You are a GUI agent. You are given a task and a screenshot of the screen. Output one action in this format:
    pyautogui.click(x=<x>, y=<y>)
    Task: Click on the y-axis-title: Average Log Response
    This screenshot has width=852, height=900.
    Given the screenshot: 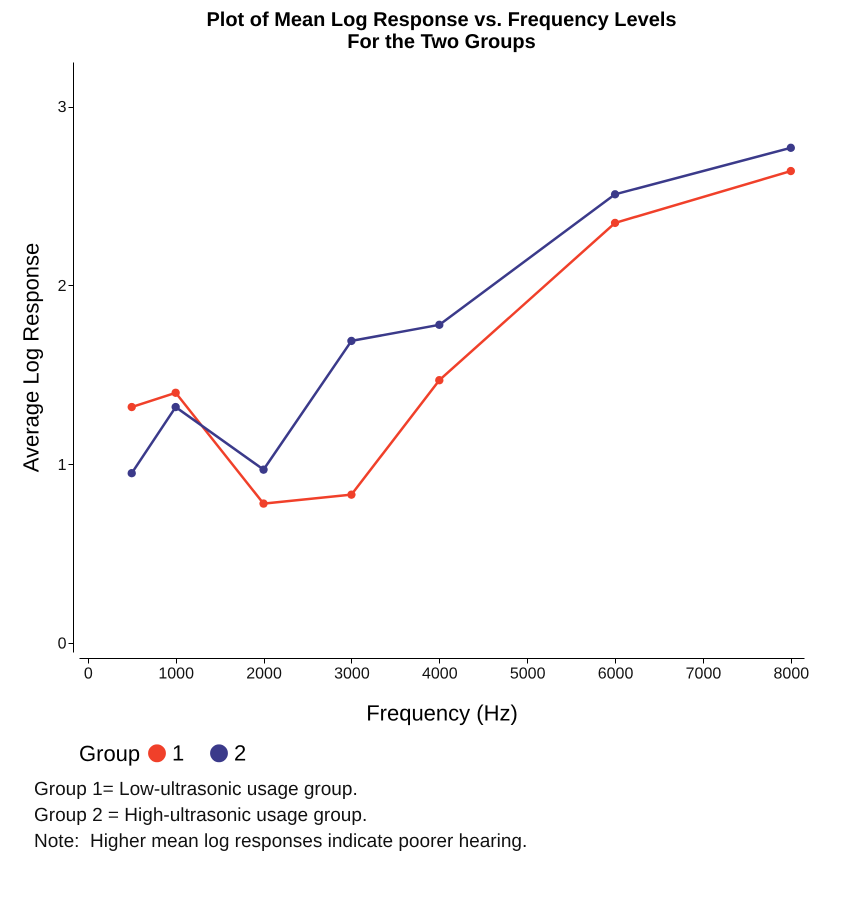 What is the action you would take?
    pyautogui.click(x=31, y=357)
    